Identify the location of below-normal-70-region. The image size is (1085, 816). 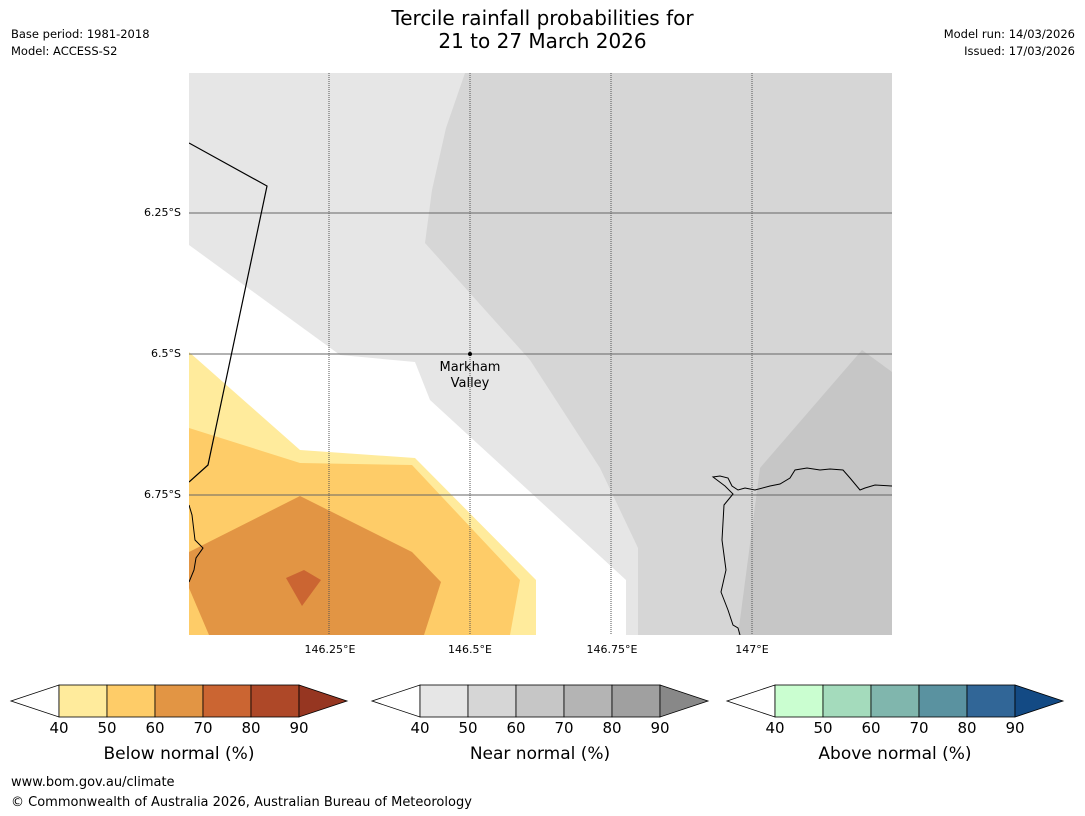
(303, 588).